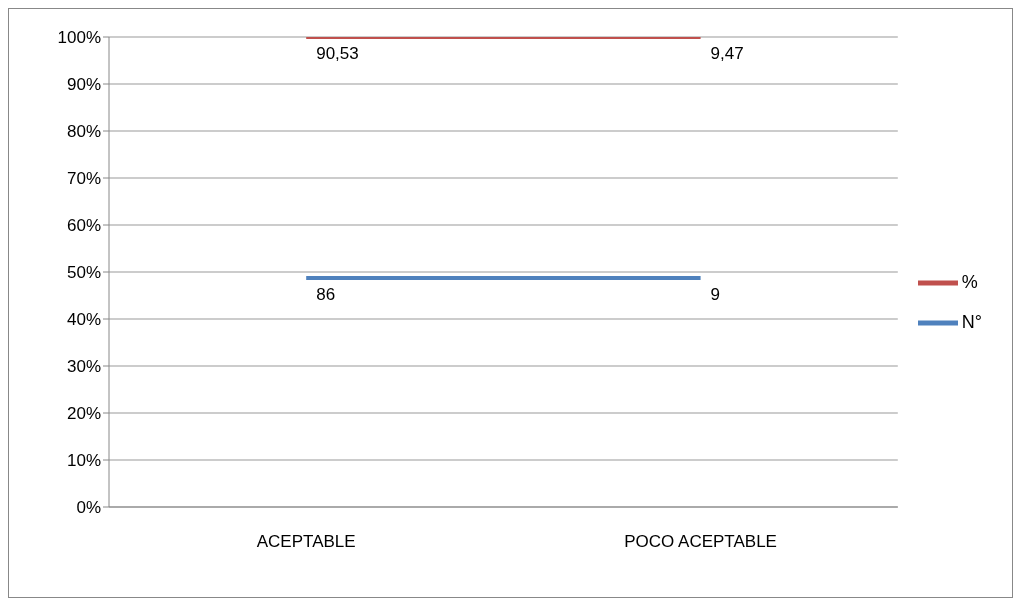  What do you see at coordinates (83, 273) in the screenshot?
I see `y-tick-label: 50%` at bounding box center [83, 273].